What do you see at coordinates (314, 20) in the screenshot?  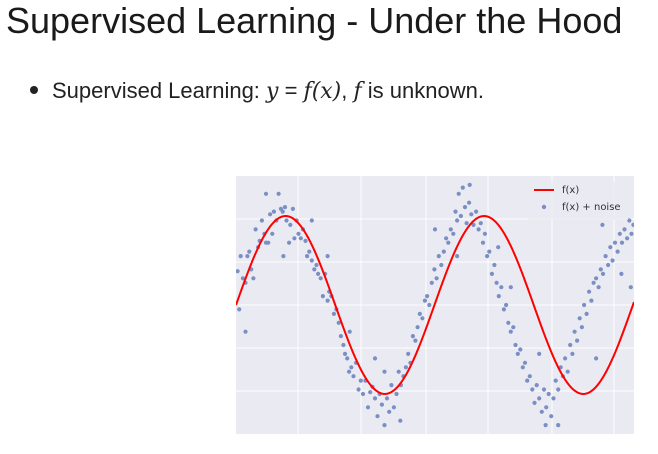 I see `page-title: Supervised Learning - Under the Hood` at bounding box center [314, 20].